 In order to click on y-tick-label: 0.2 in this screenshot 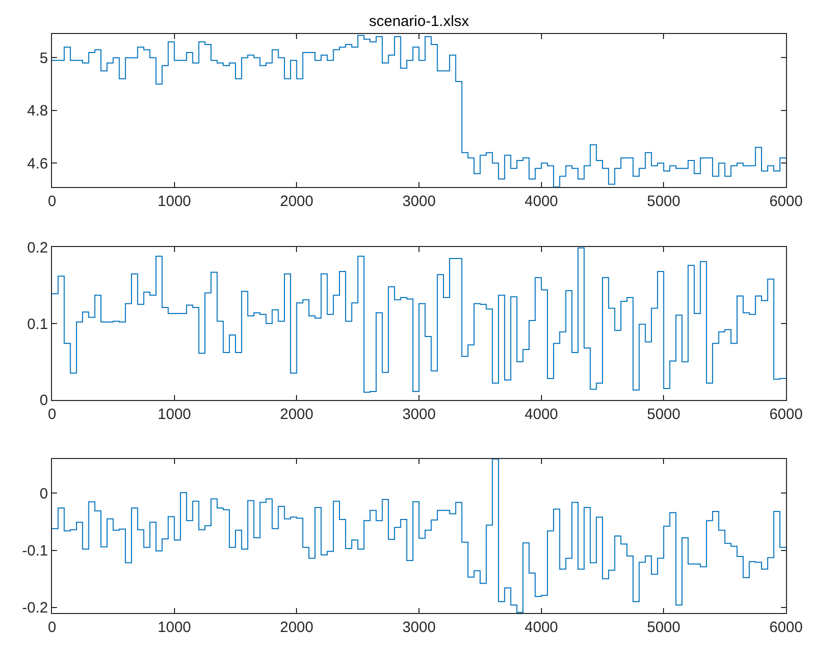, I will do `click(37, 247)`.